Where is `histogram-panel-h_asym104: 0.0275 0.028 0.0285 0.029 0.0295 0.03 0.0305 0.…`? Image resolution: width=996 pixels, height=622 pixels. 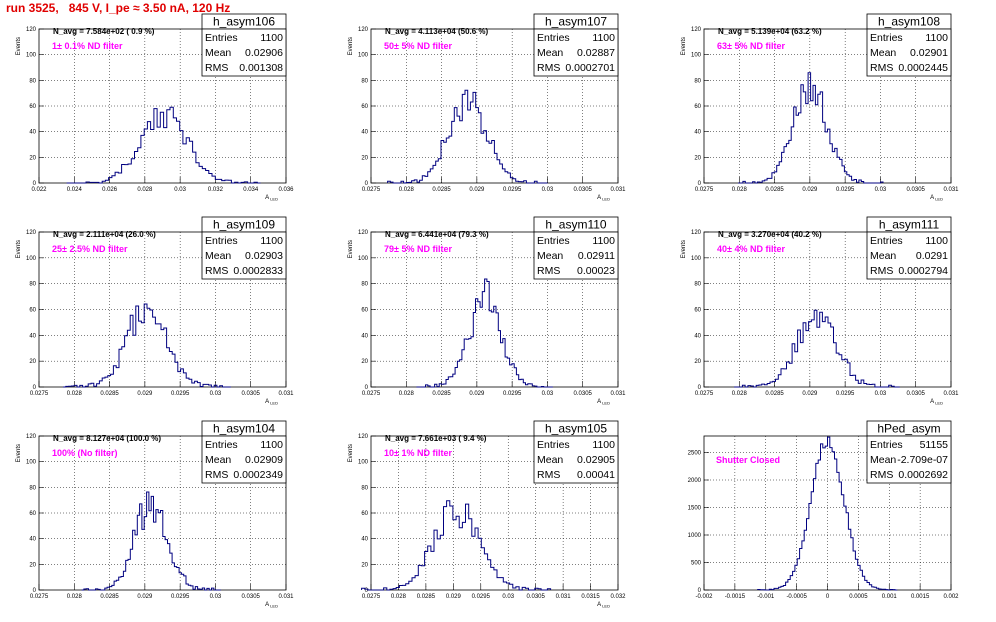
histogram-panel-h_asym104: 0.0275 0.028 0.0285 0.029 0.0295 0.03 0.0305 0.… is located at coordinates (155, 514).